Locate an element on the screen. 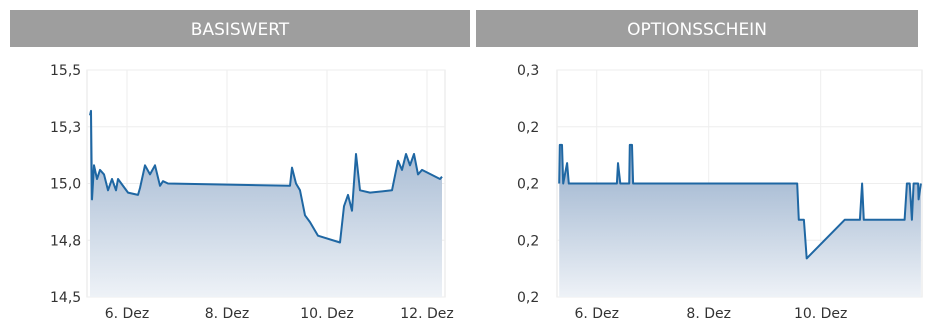 The image size is (928, 329). y-tick-label: 15,0 is located at coordinates (65, 185).